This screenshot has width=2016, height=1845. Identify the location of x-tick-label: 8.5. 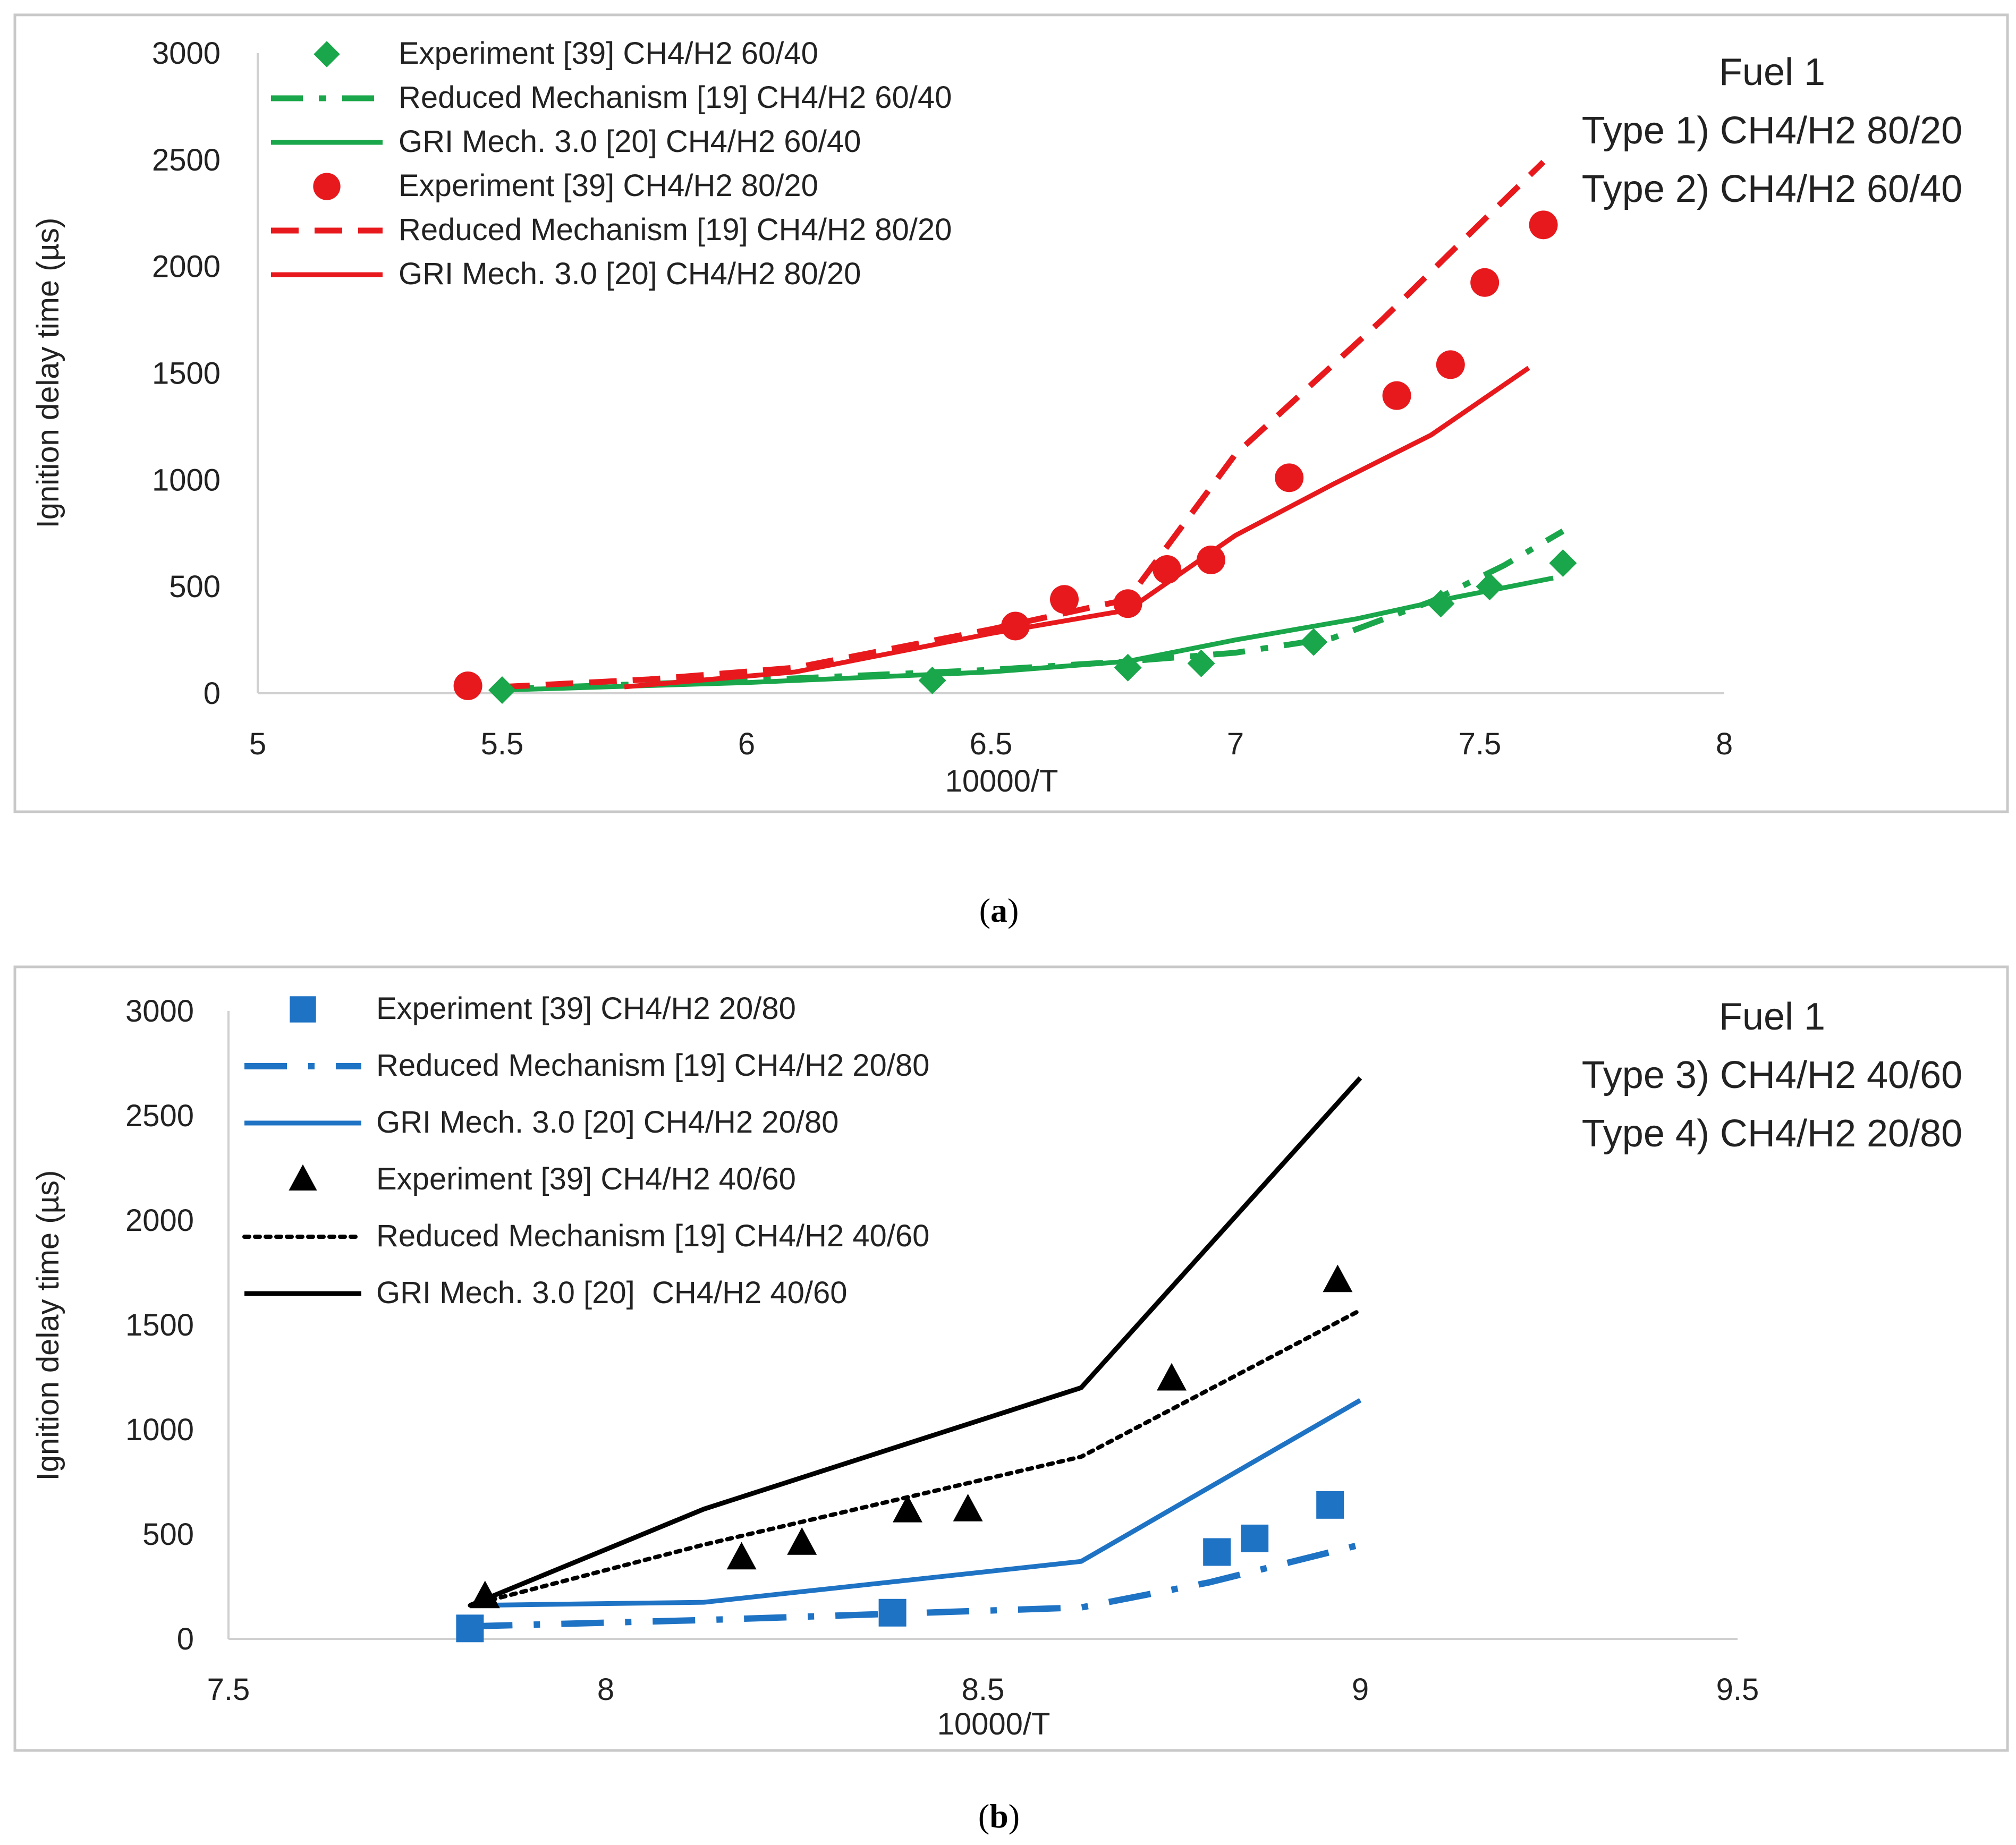
(983, 1689).